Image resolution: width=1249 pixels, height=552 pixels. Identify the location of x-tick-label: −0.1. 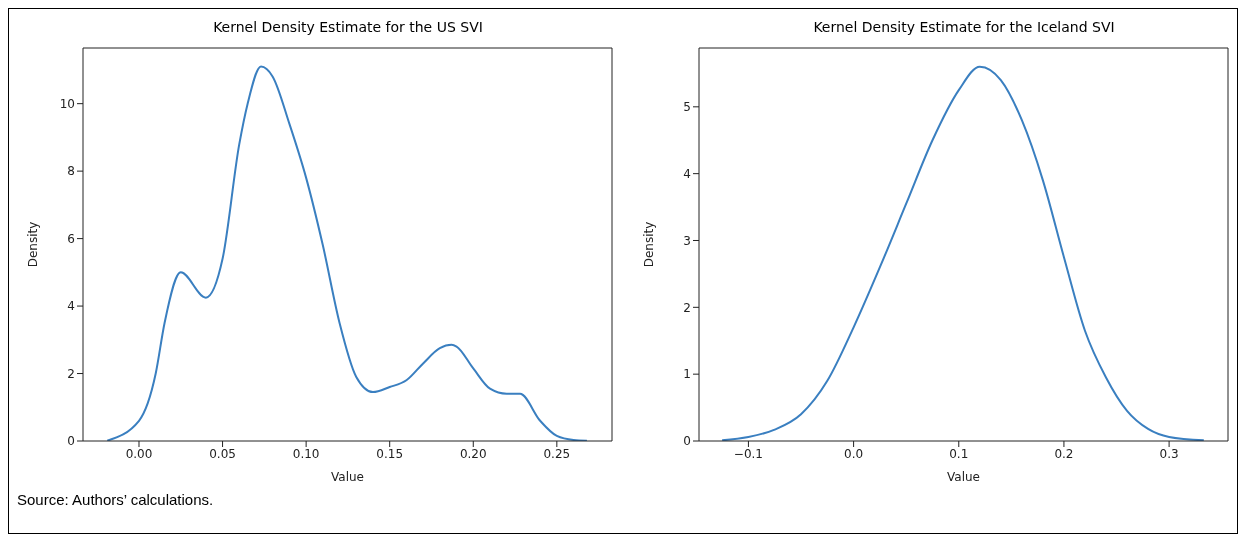
(748, 453).